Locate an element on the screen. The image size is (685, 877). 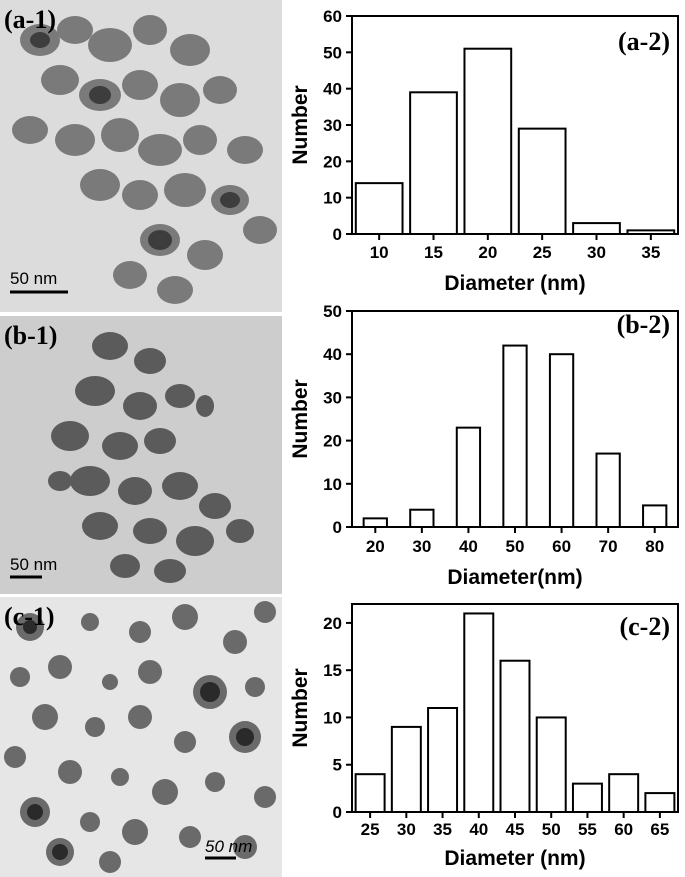
tem-image-b: (b-1) 50 nm is located at coordinates (141, 455).